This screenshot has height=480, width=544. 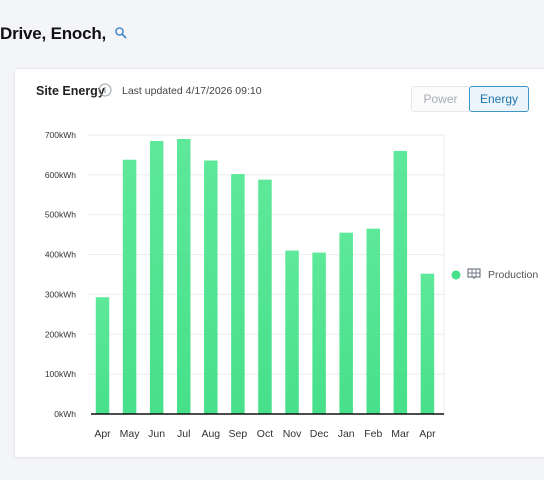 I want to click on y-tick-label: 200kWh, so click(x=60, y=334).